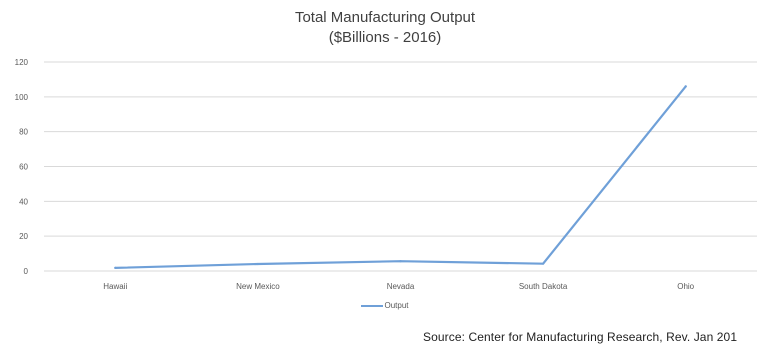 The height and width of the screenshot is (355, 770). What do you see at coordinates (26, 271) in the screenshot?
I see `y-tick-label: 0` at bounding box center [26, 271].